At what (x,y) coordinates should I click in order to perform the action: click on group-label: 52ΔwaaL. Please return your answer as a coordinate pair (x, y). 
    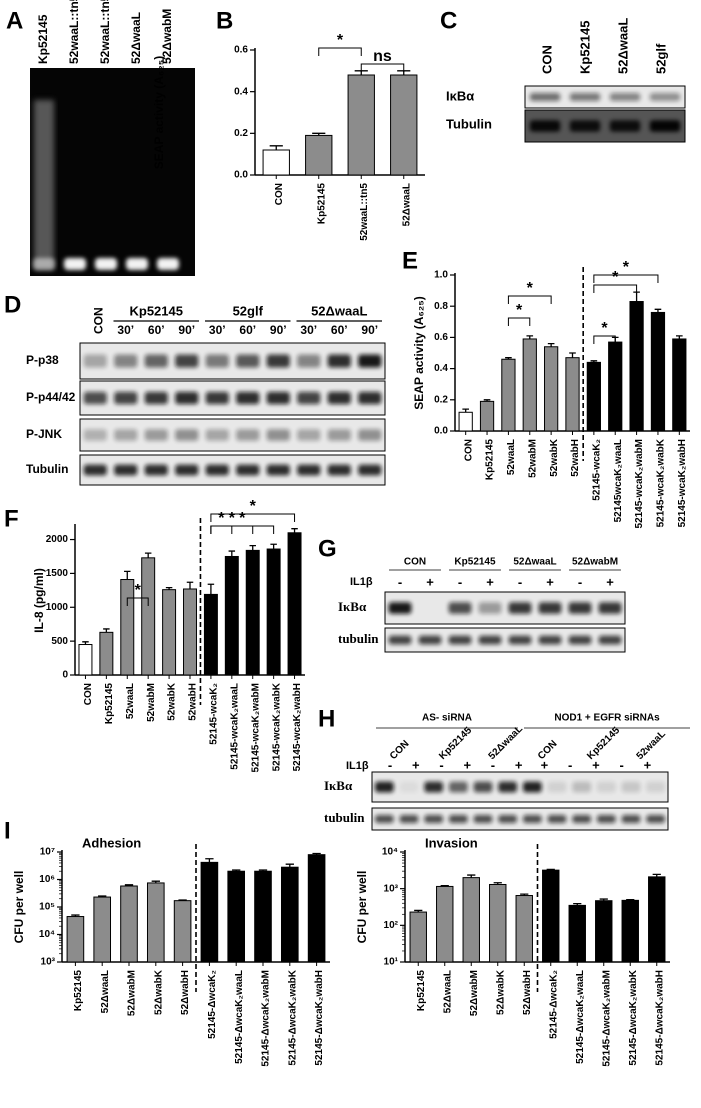
    Looking at the image, I should click on (339, 310).